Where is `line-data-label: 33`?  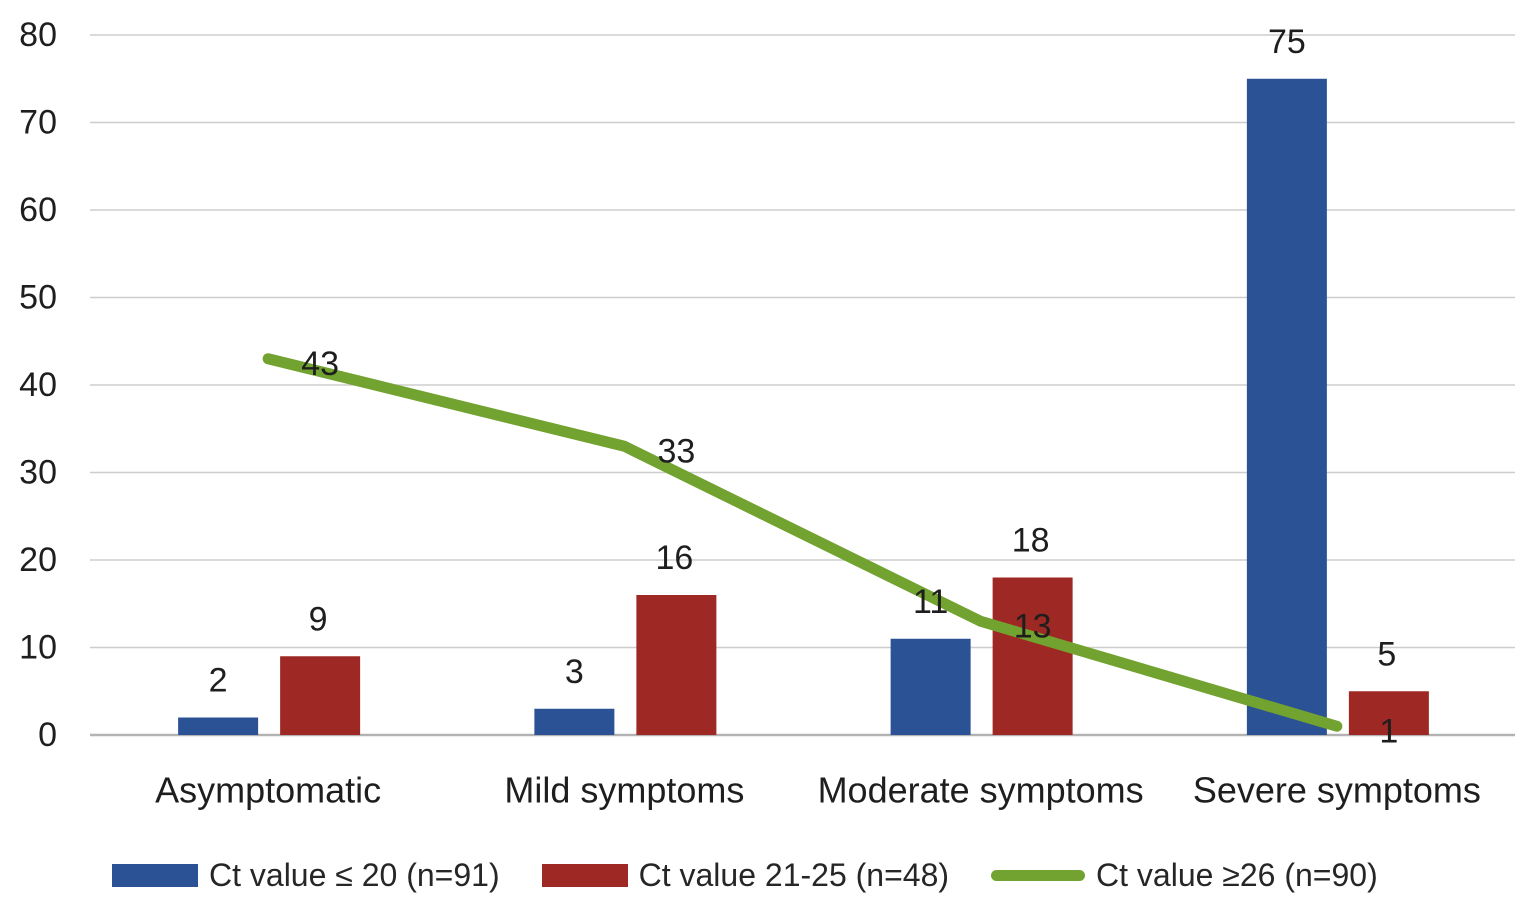 line-data-label: 33 is located at coordinates (676, 451).